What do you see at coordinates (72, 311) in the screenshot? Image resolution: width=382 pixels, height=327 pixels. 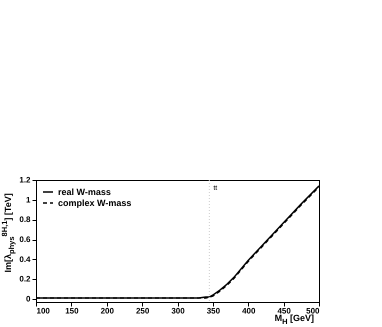 I see `x-tick-label: 150` at bounding box center [72, 311].